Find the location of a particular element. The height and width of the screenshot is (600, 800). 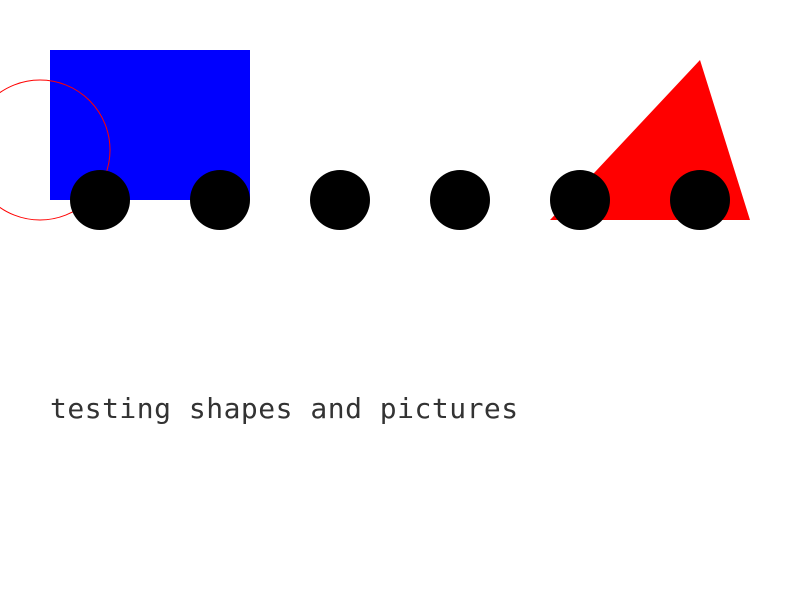

red-outline-circle is located at coordinates (55, 150).